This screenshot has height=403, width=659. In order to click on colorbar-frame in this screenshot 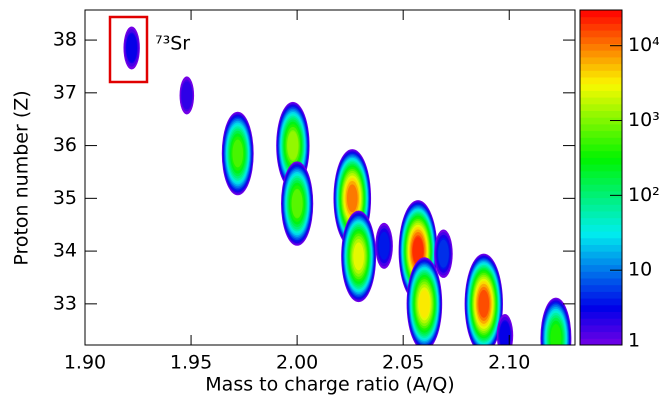, I will do `click(601, 177)`.